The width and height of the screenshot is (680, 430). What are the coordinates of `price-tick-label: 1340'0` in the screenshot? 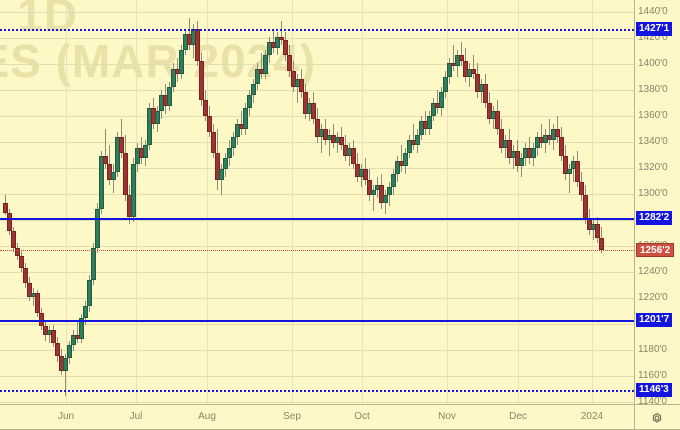 It's located at (653, 141).